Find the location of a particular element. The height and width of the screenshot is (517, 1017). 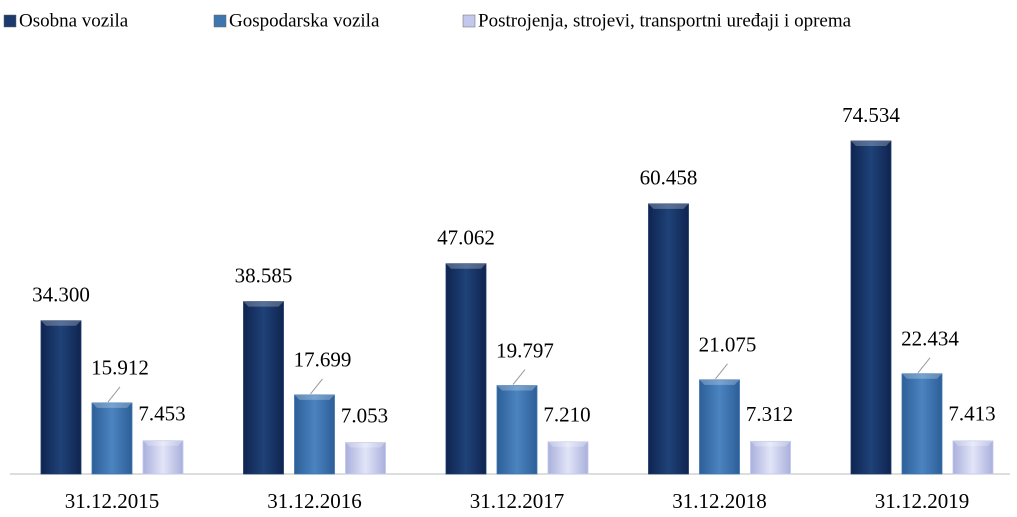

data-label: 22.434 is located at coordinates (930, 339).